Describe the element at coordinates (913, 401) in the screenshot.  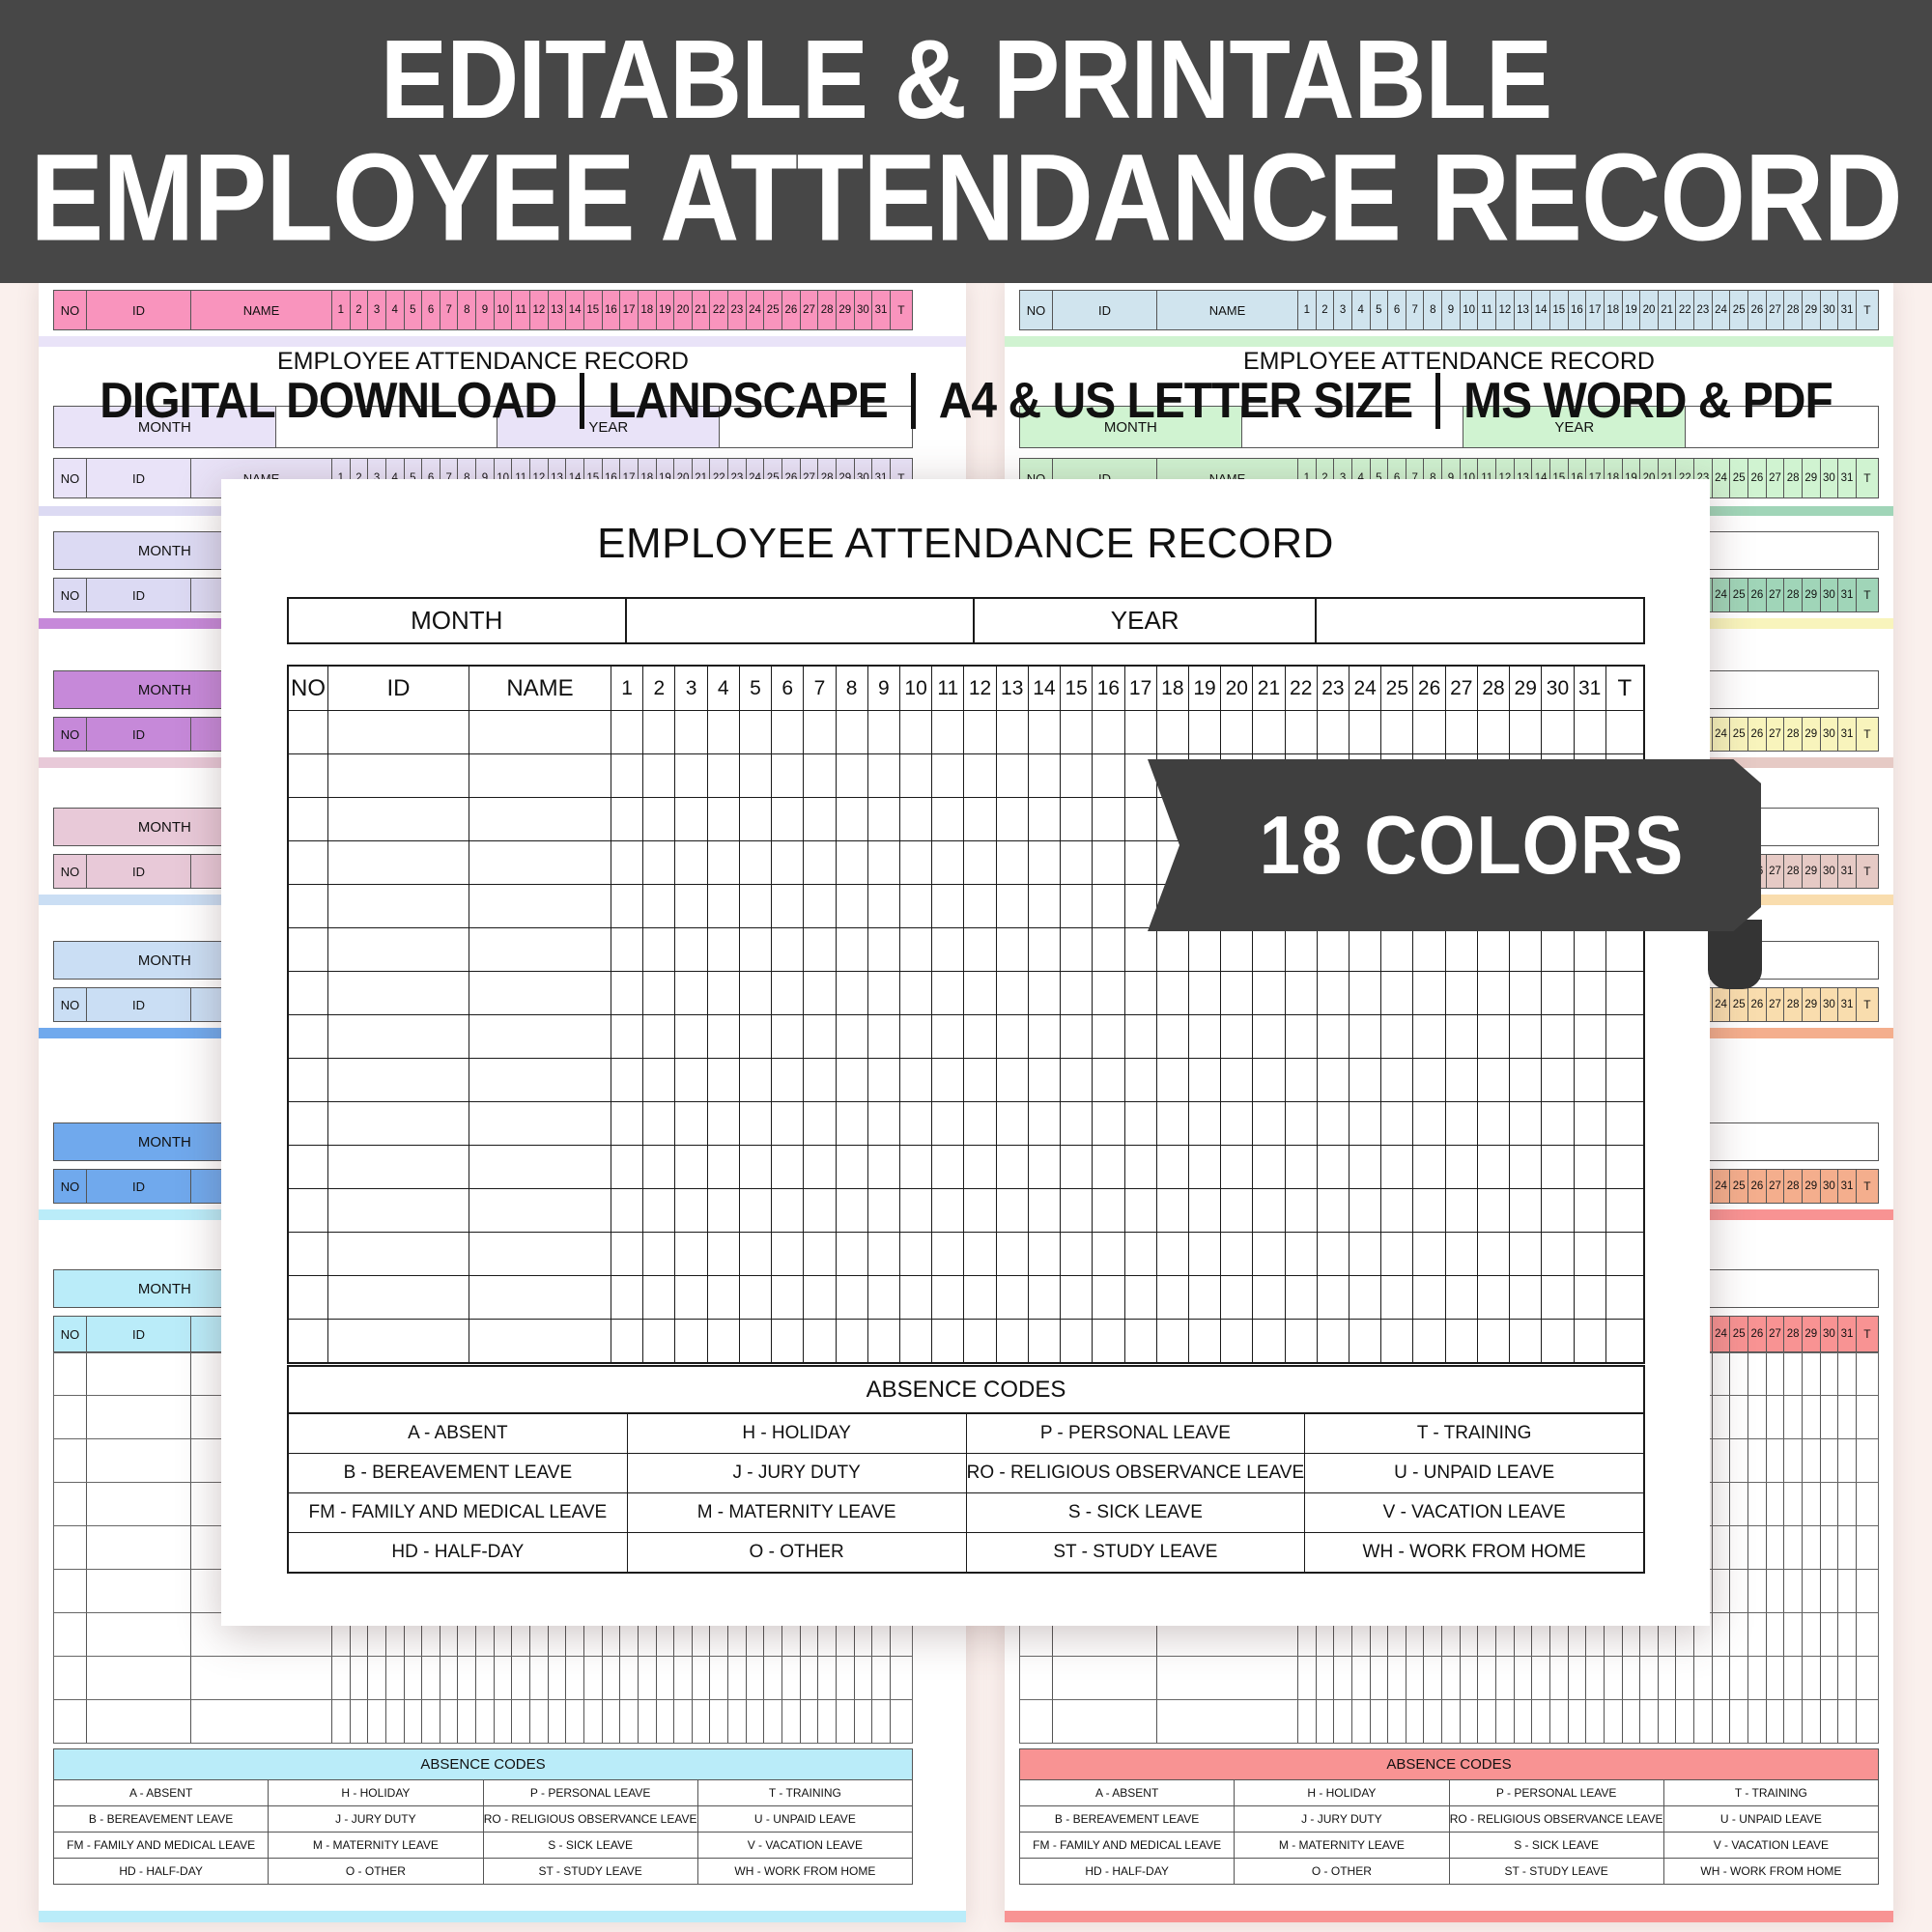
I see `separator-bar` at that location.